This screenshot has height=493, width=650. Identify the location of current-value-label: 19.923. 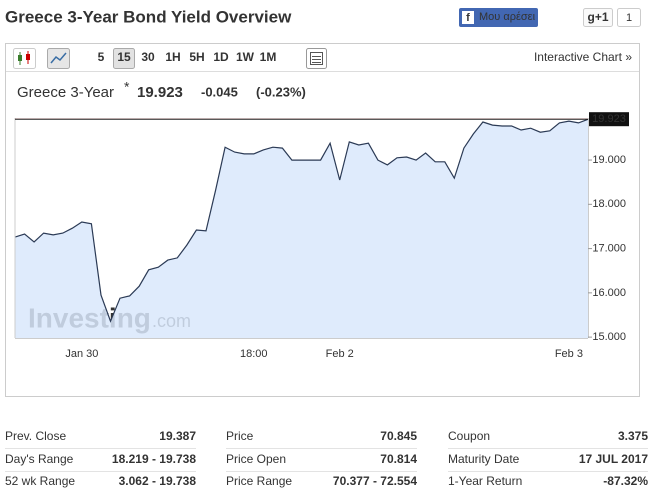
(609, 119).